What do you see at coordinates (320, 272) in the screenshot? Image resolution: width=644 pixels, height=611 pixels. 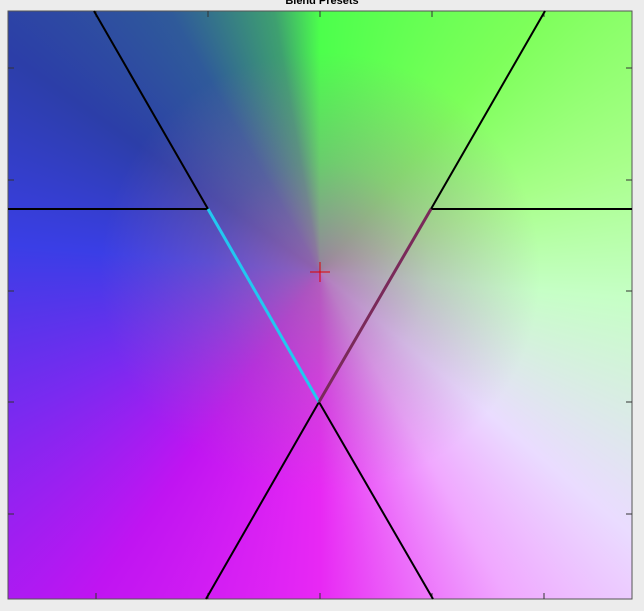 I see `cursor-cross` at bounding box center [320, 272].